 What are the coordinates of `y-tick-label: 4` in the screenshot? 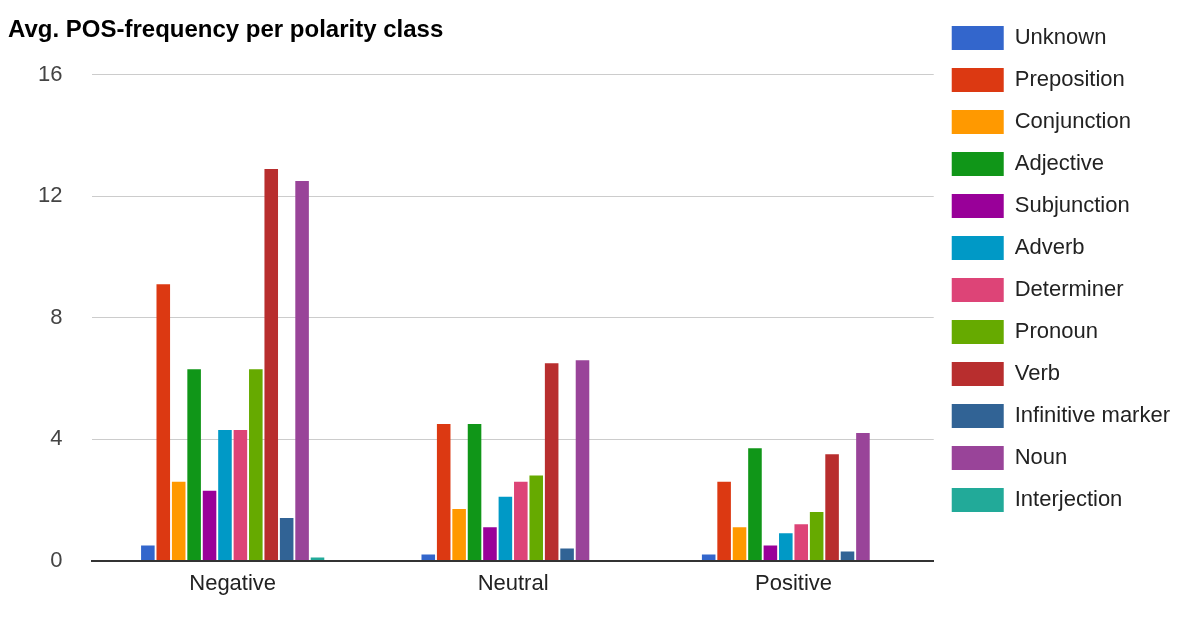 It's located at (56, 438).